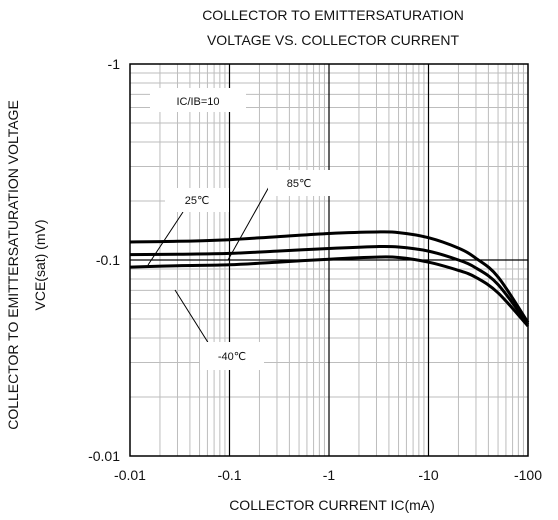 The image size is (558, 520). I want to click on series-label-85c-bg, so click(299, 183).